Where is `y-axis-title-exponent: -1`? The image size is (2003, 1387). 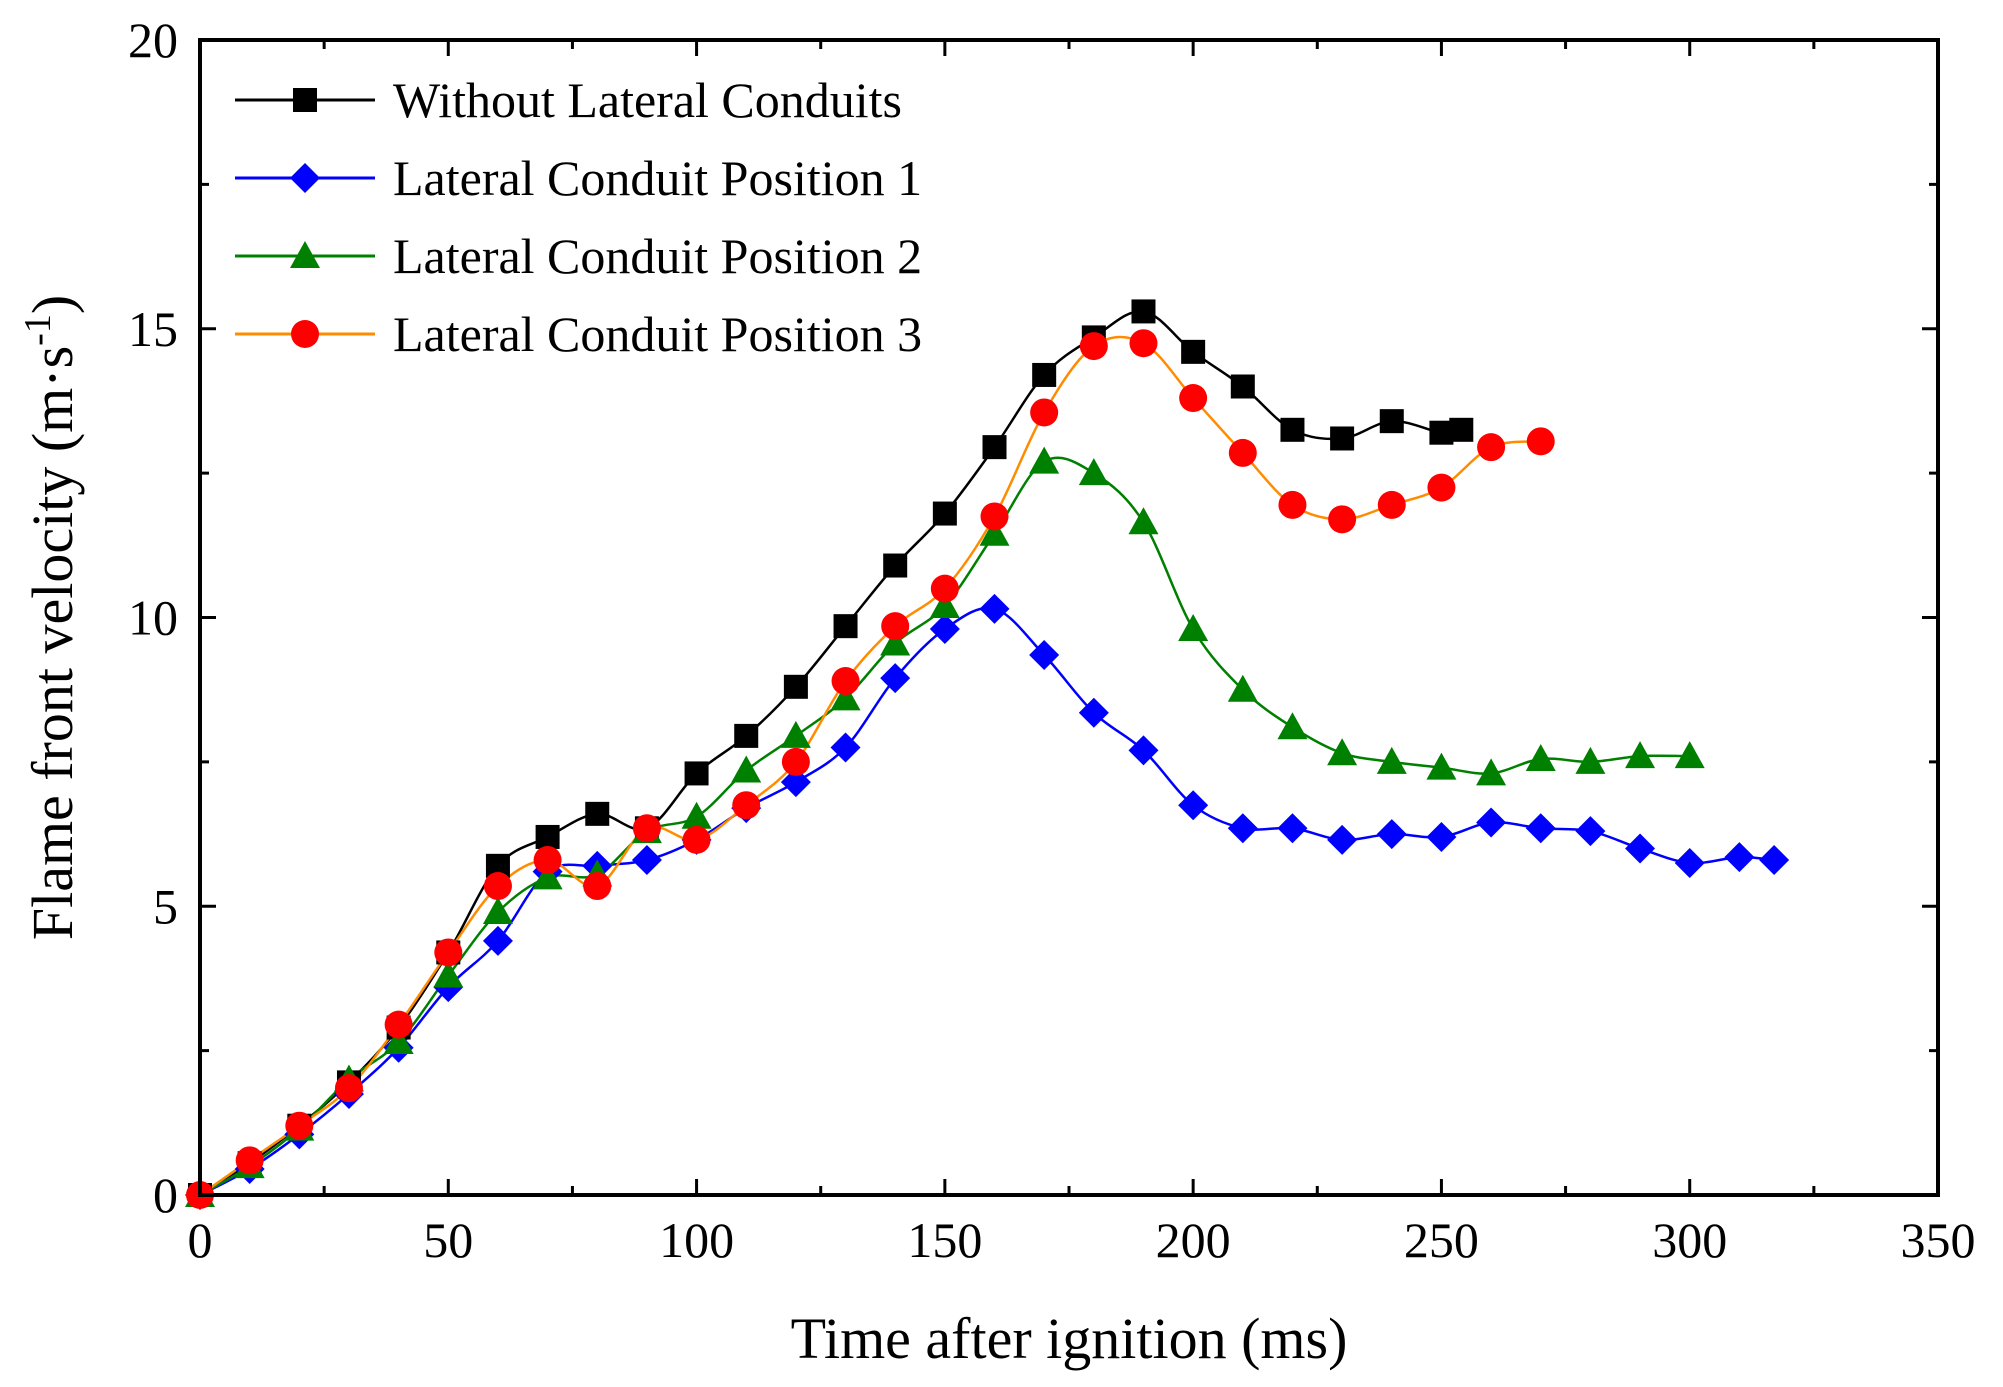
y-axis-title-exponent: -1 is located at coordinates (38, 330).